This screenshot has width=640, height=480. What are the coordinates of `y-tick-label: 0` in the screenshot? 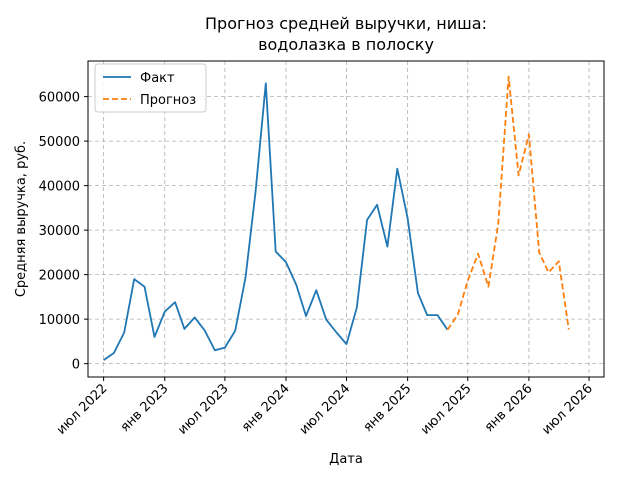 It's located at (76, 365).